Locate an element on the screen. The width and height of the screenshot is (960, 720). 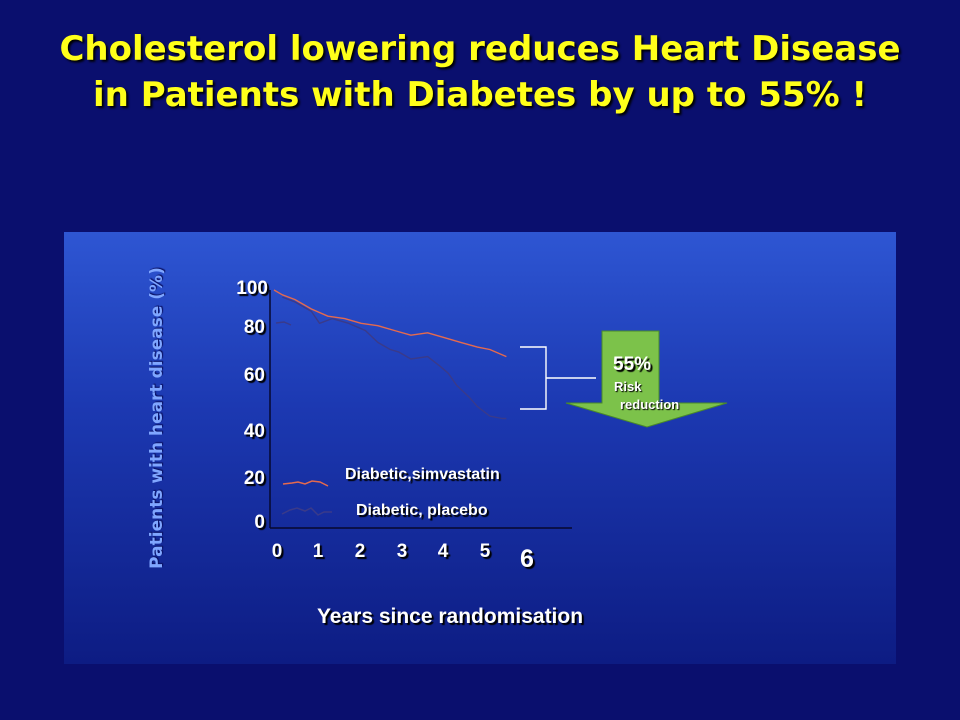
legend-placebo-swatch is located at coordinates (306, 511).